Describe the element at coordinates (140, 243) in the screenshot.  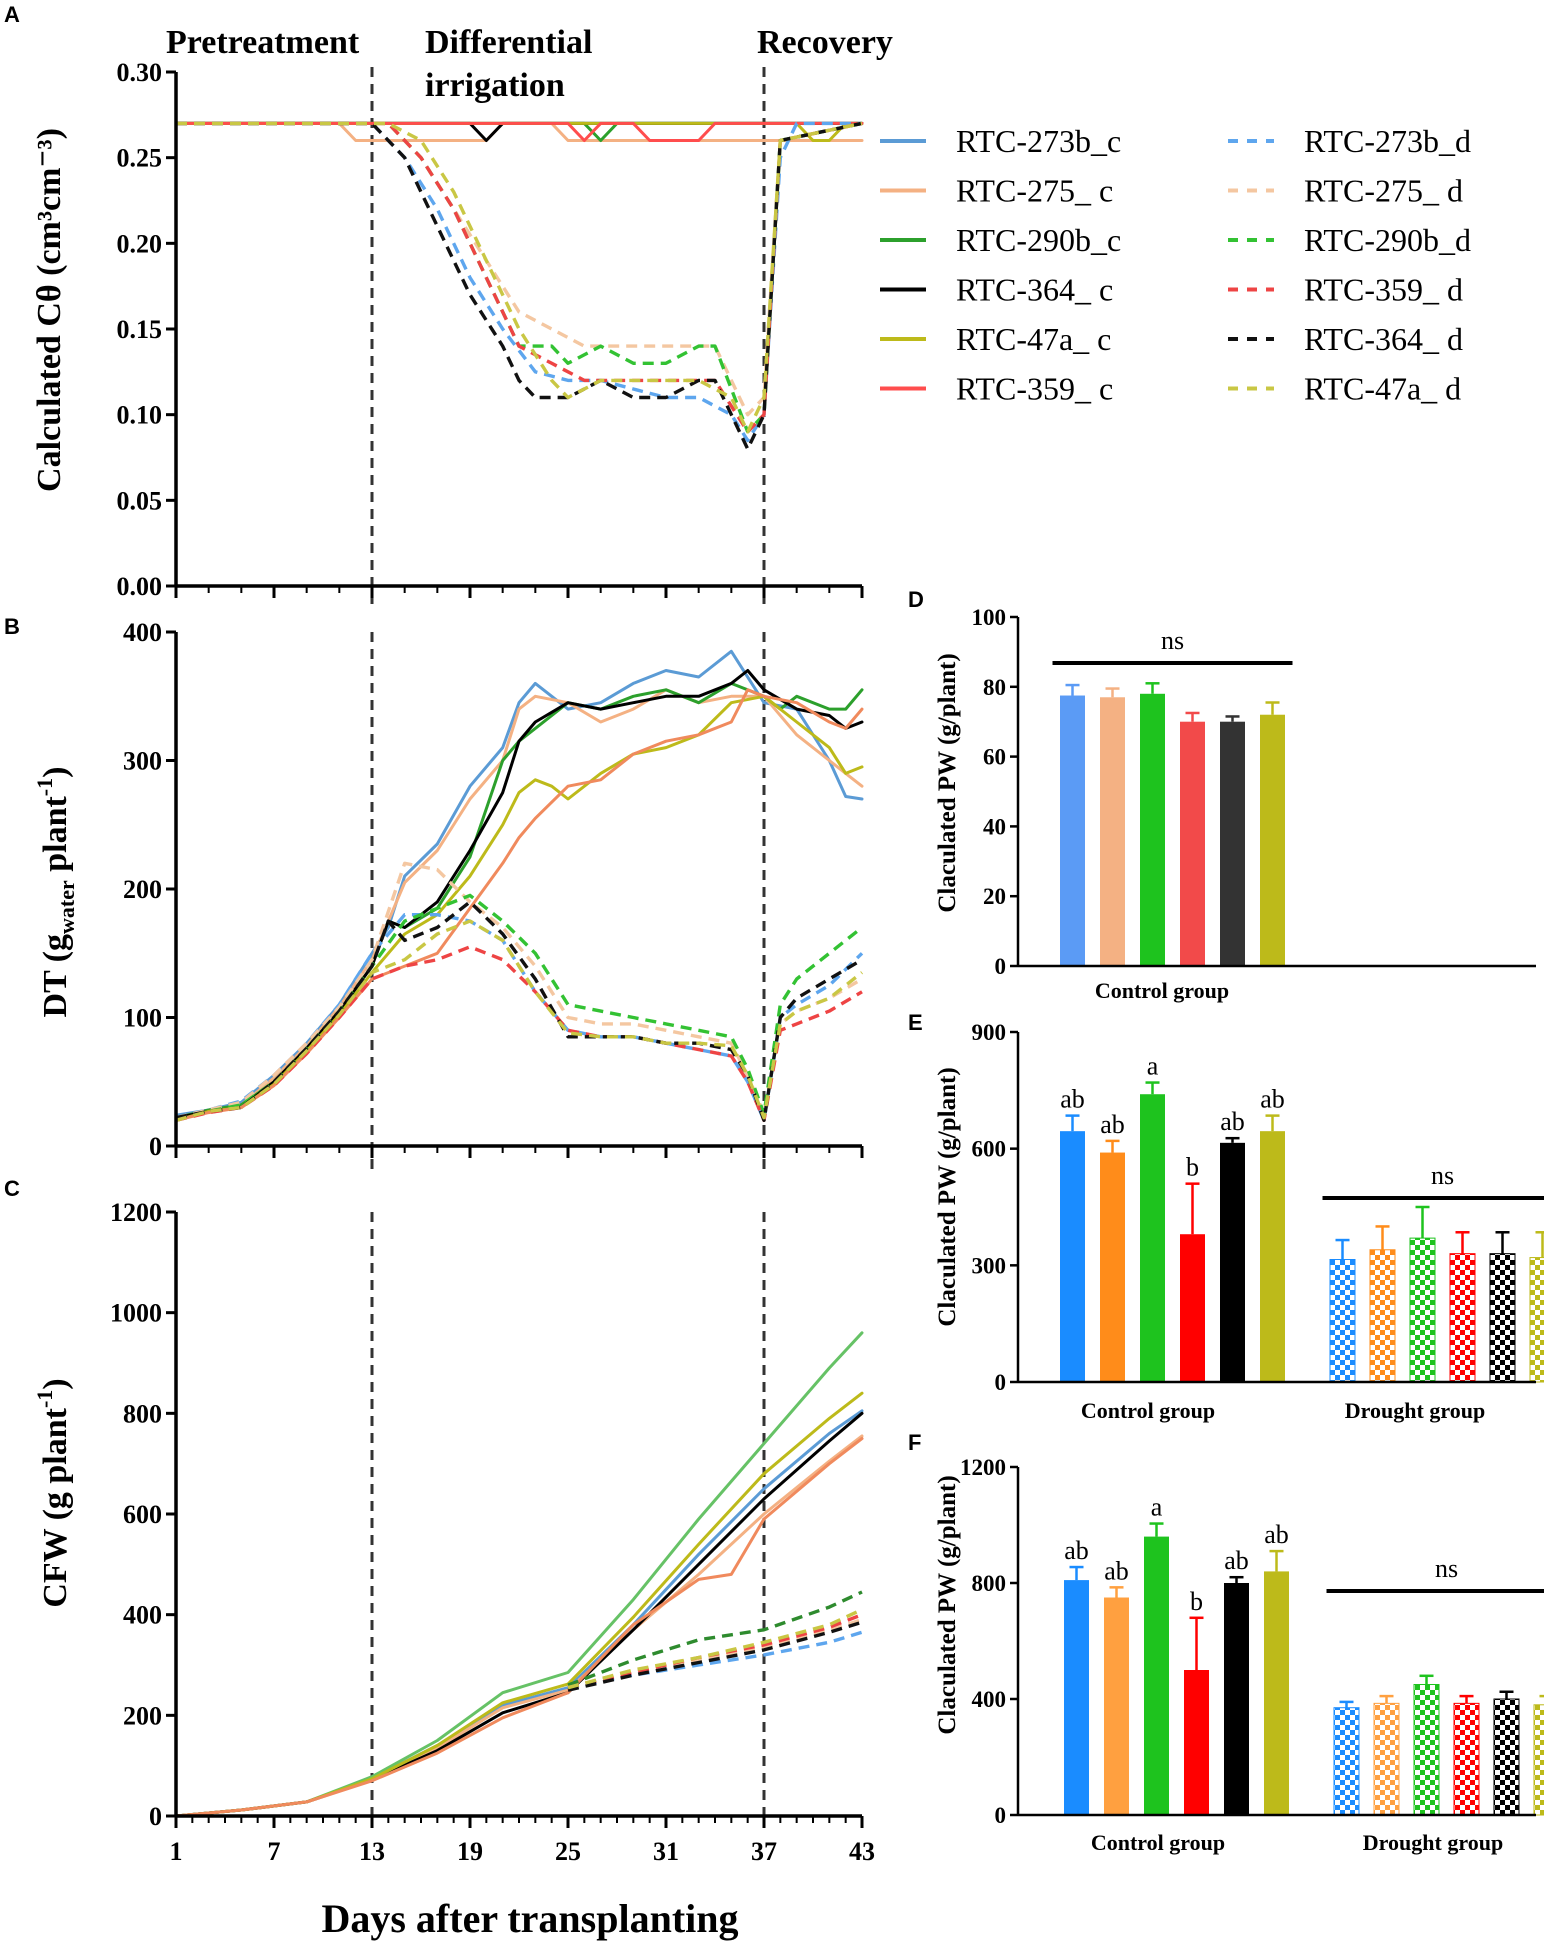
I see `panel-a-y-tick-label: 0.20` at that location.